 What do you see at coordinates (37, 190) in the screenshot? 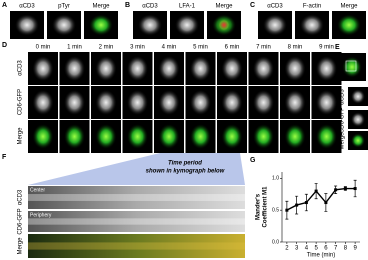
I see `kymo-label: Center` at bounding box center [37, 190].